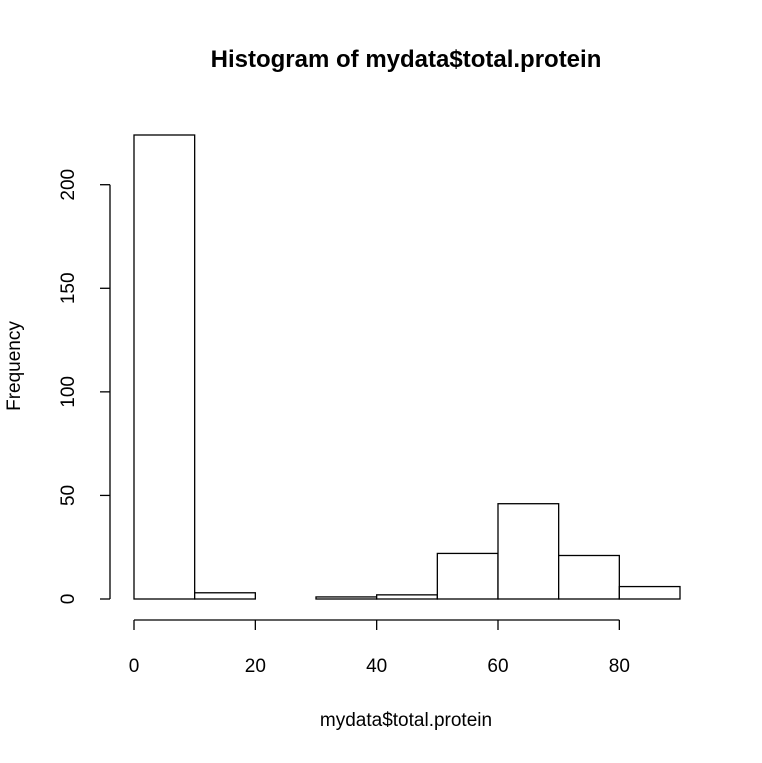  What do you see at coordinates (68, 392) in the screenshot?
I see `y-tick-label: 100` at bounding box center [68, 392].